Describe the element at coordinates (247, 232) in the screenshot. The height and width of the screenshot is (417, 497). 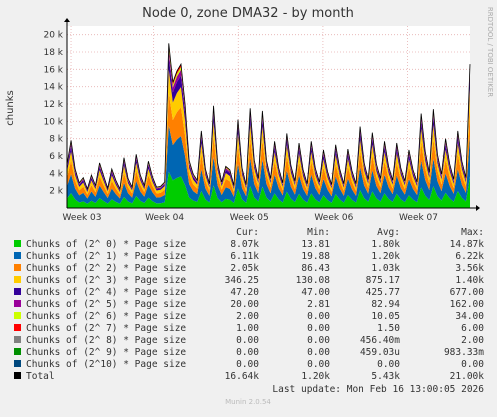
I see `legend-header-cur: Cur:` at that location.